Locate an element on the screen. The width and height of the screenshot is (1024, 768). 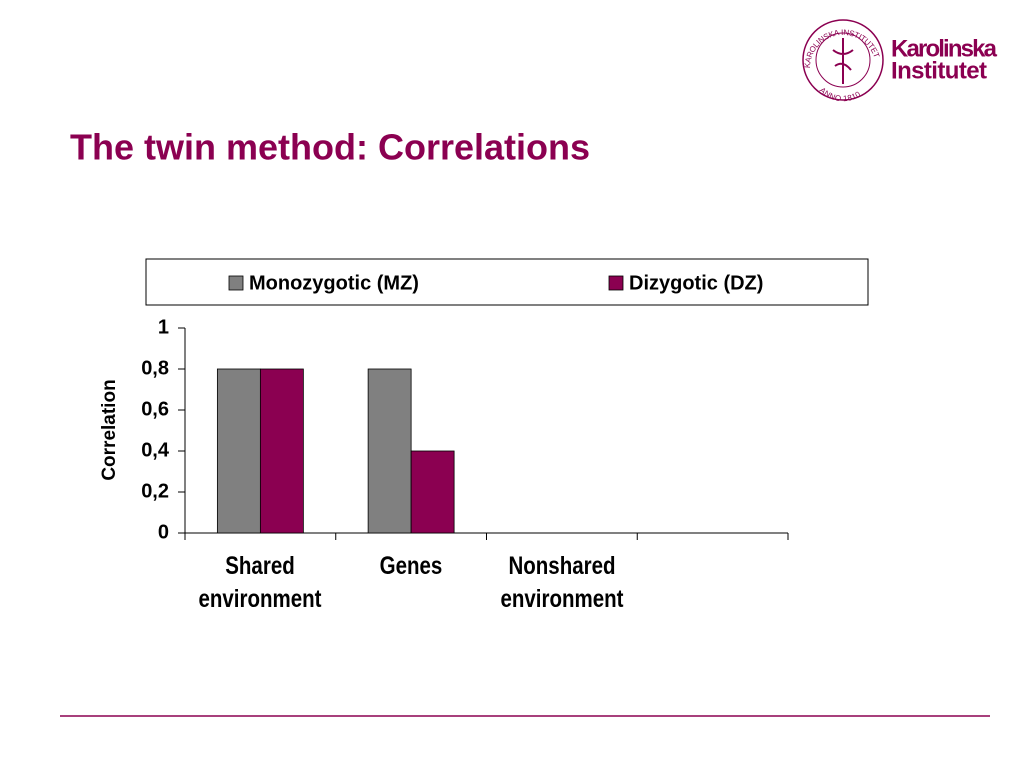
y-tick-label: 0,2 is located at coordinates (155, 491).